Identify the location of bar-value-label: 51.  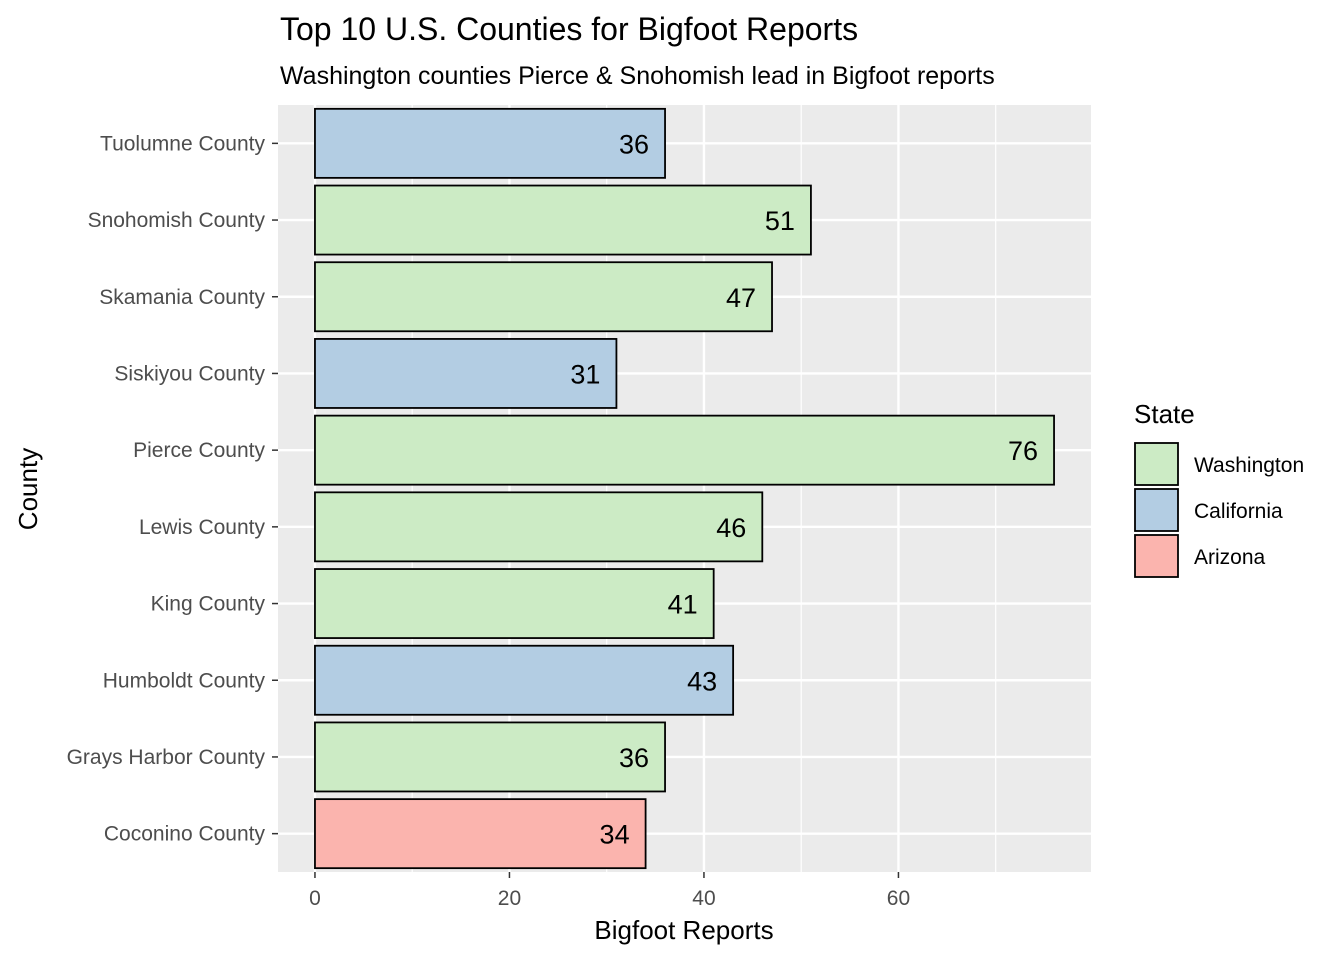
(780, 221).